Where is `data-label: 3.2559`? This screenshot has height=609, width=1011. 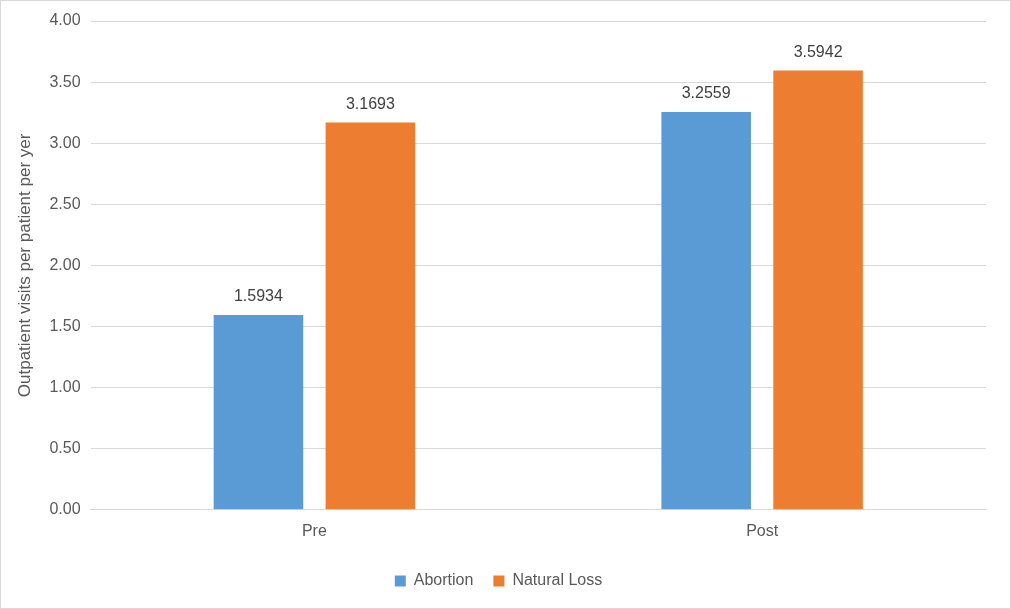 data-label: 3.2559 is located at coordinates (706, 93).